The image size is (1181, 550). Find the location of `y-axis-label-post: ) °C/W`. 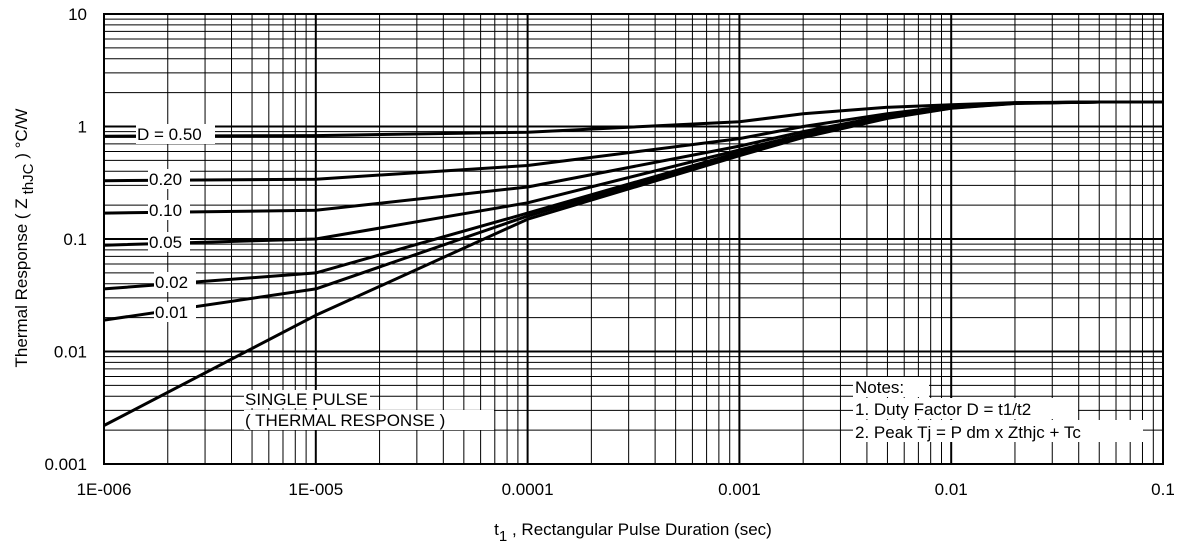

y-axis-label-post: ) °C/W is located at coordinates (21, 136).